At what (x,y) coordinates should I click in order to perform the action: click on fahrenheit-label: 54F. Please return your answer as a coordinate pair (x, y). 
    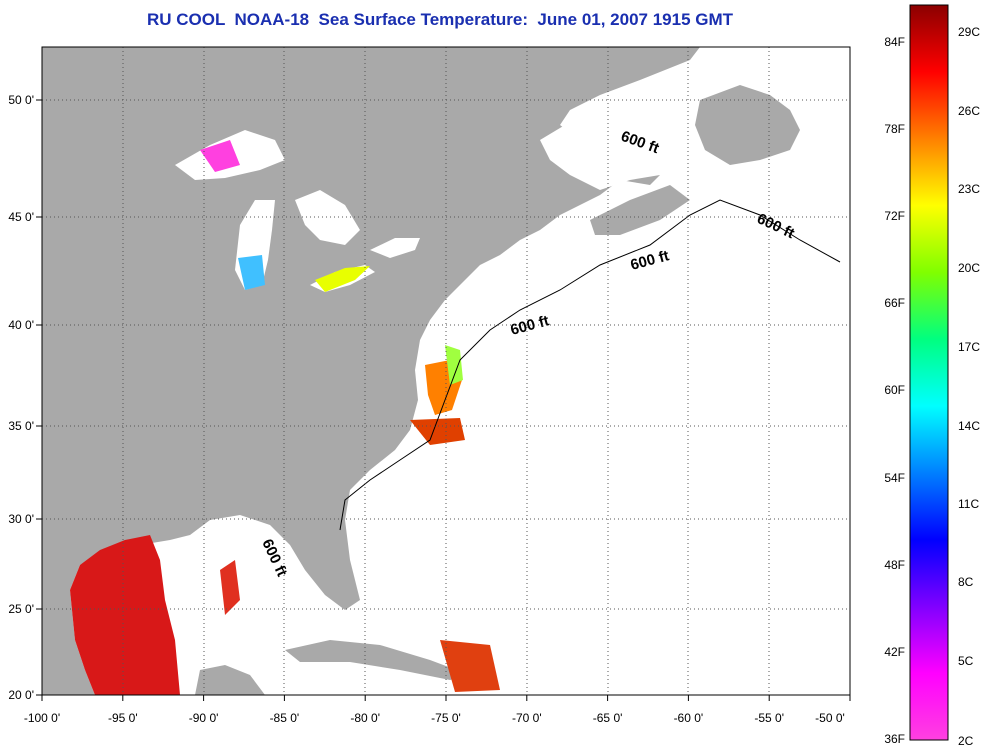
    Looking at the image, I should click on (894, 478).